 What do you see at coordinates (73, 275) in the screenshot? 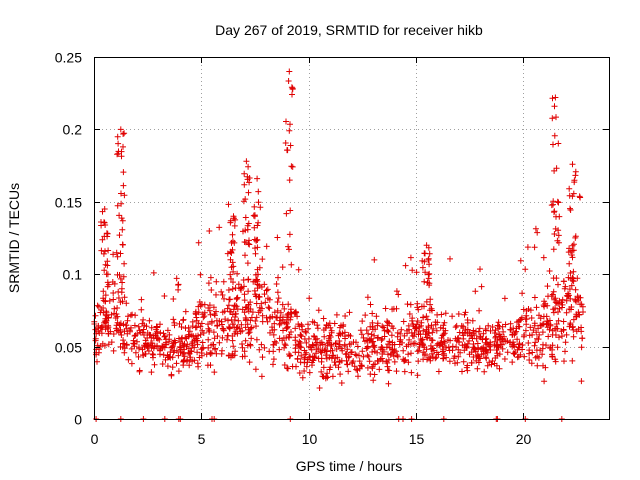
I see `y-tick-label: 0.1` at bounding box center [73, 275].